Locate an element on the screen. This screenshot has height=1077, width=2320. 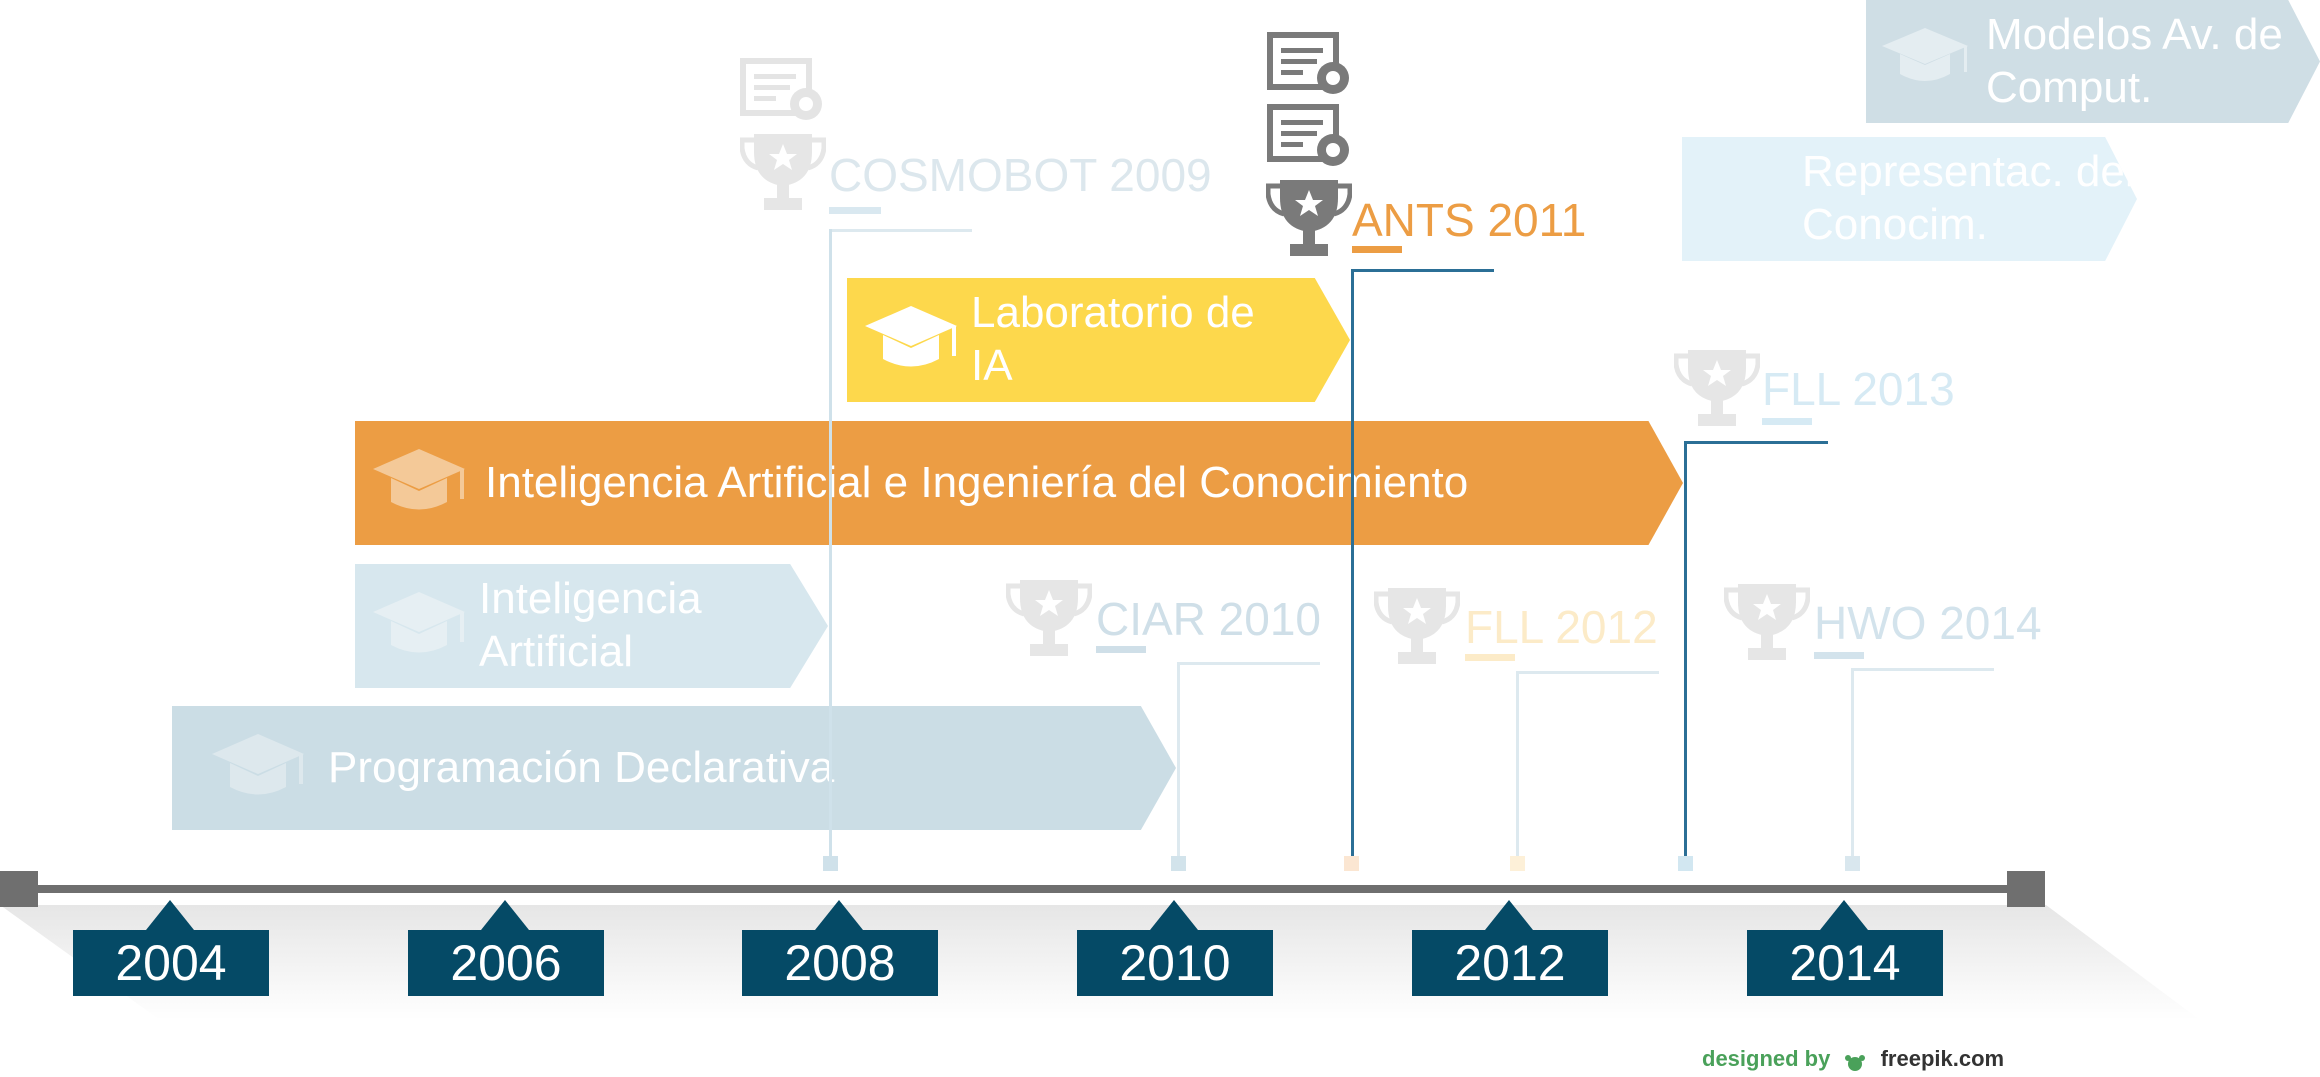
course-label: Programación Declarativa is located at coordinates (581, 767).